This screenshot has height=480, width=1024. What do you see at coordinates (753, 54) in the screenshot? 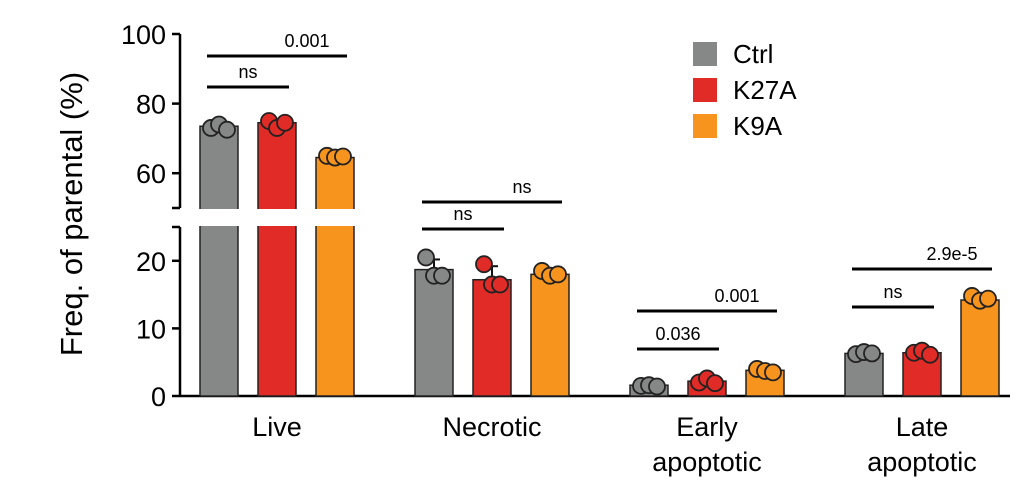
I see `legend-label-ctrl: Ctrl` at bounding box center [753, 54].